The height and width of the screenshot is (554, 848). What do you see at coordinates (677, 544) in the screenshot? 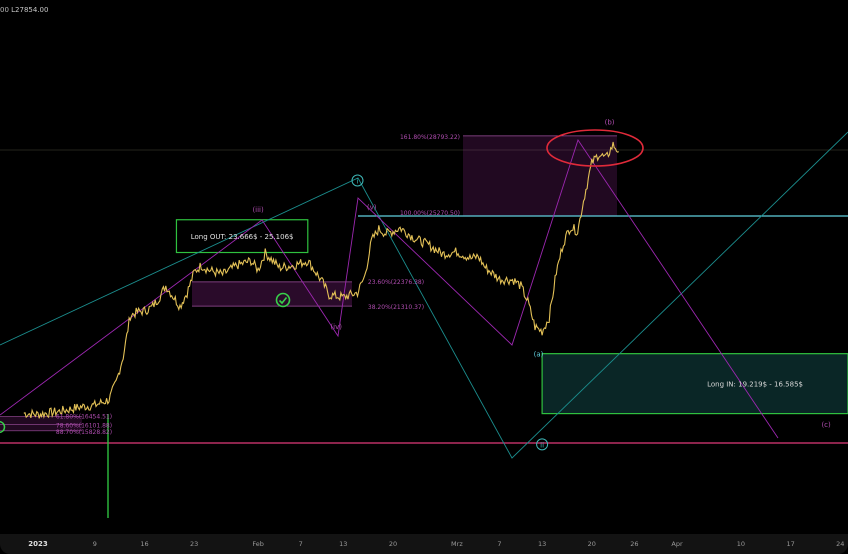
I see `x-tick-label: Apr` at bounding box center [677, 544].